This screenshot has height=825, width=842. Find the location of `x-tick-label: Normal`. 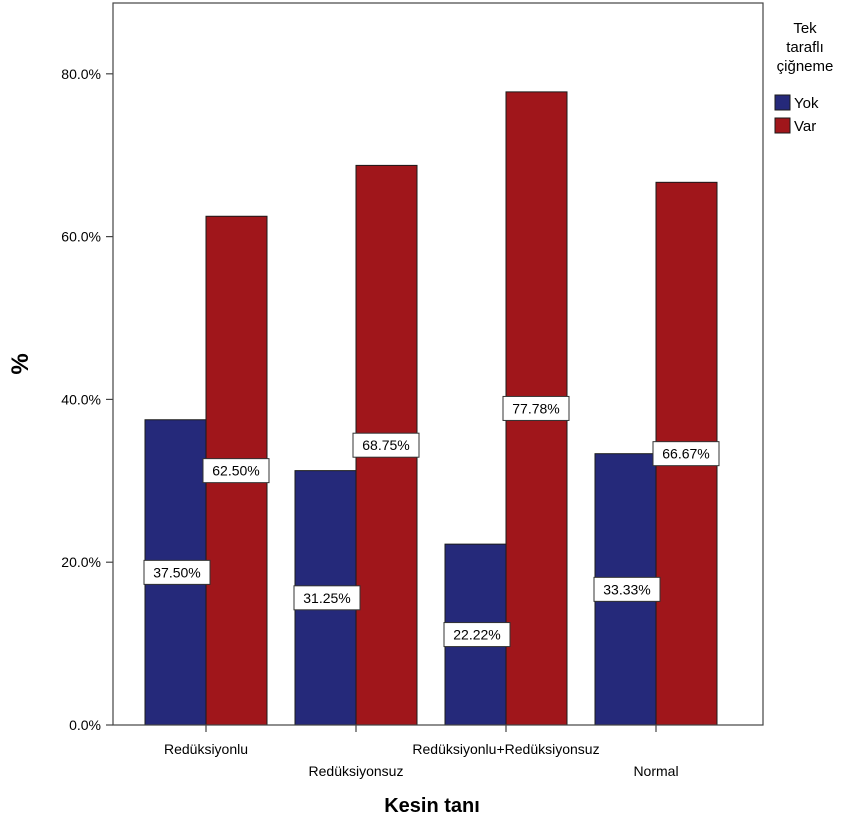

x-tick-label: Normal is located at coordinates (655, 771).